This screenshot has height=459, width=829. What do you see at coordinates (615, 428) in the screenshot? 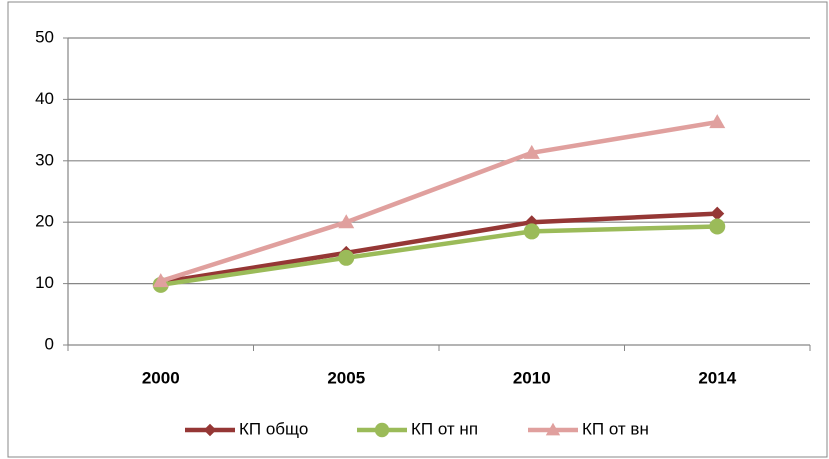
I see `legend-label: КП от вн` at bounding box center [615, 428].